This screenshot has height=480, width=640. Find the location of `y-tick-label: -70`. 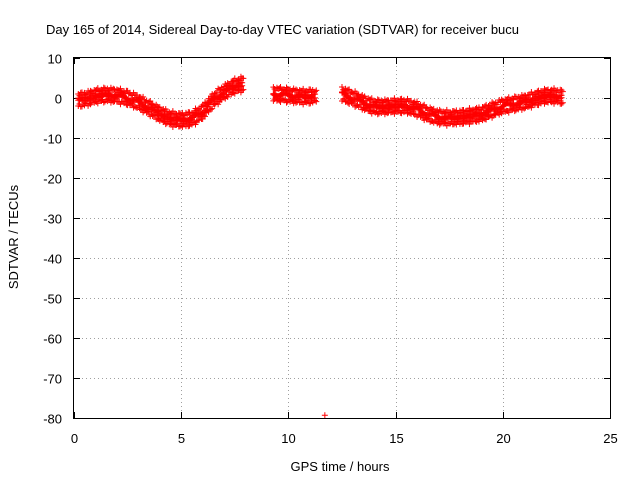

y-tick-label: -70 is located at coordinates (52, 379).